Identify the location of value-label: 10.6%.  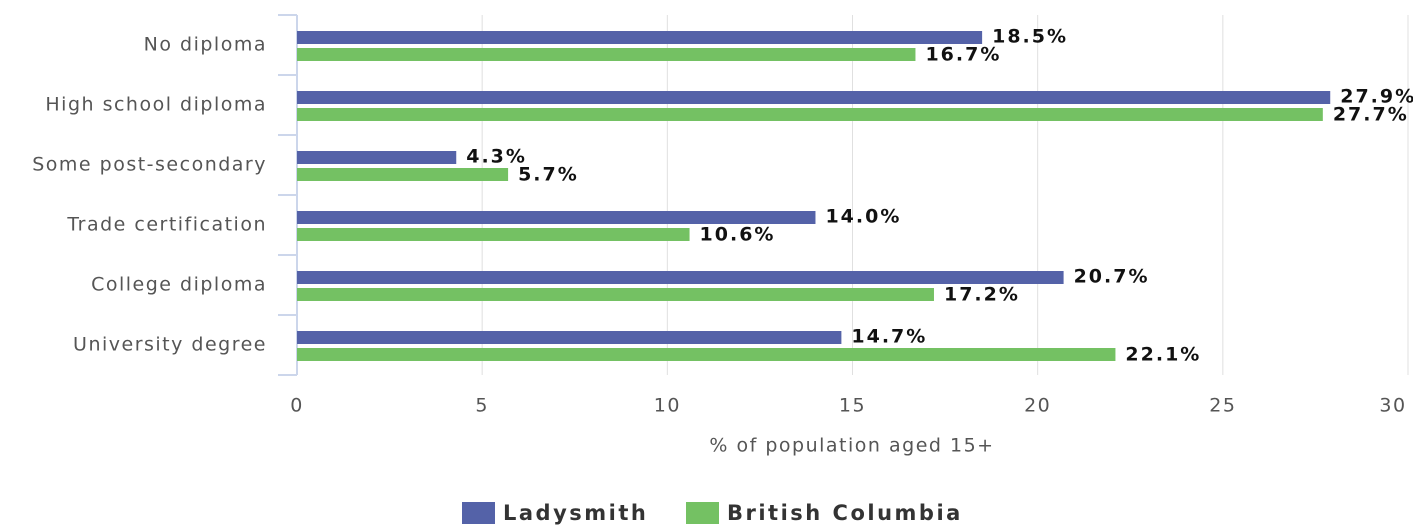
(738, 235).